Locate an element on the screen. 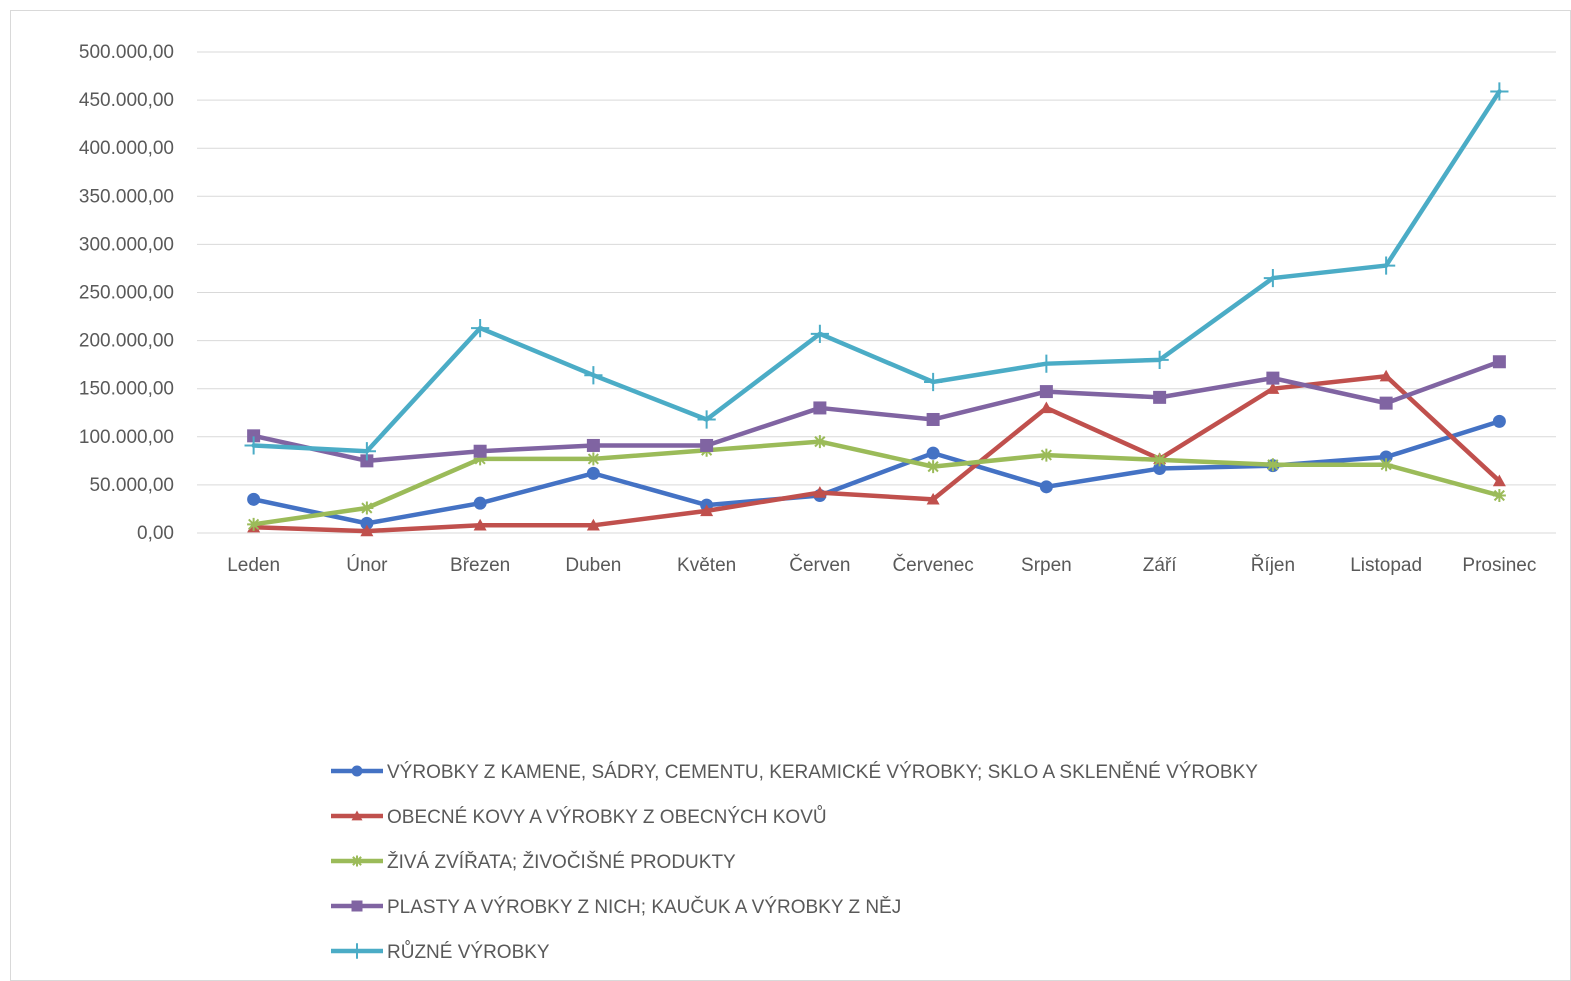 The height and width of the screenshot is (981, 1571). x-tick-label: Září is located at coordinates (1160, 565).